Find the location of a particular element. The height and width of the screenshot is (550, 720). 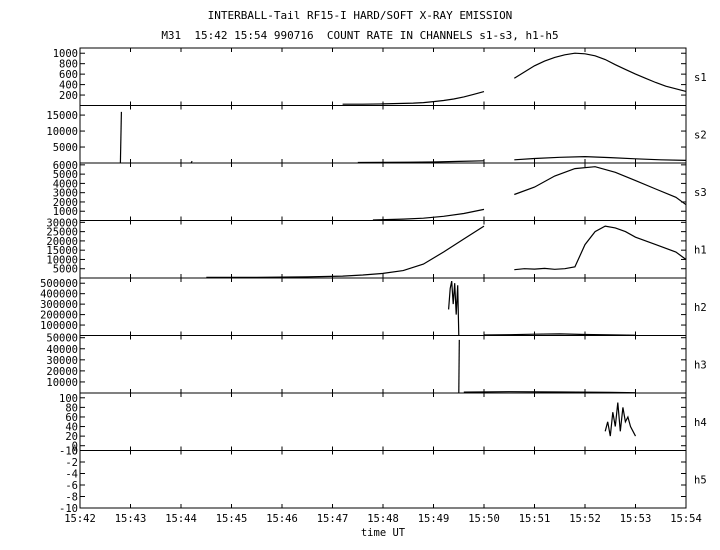

y-tick-label-h4: 60 is located at coordinates (71, 418).